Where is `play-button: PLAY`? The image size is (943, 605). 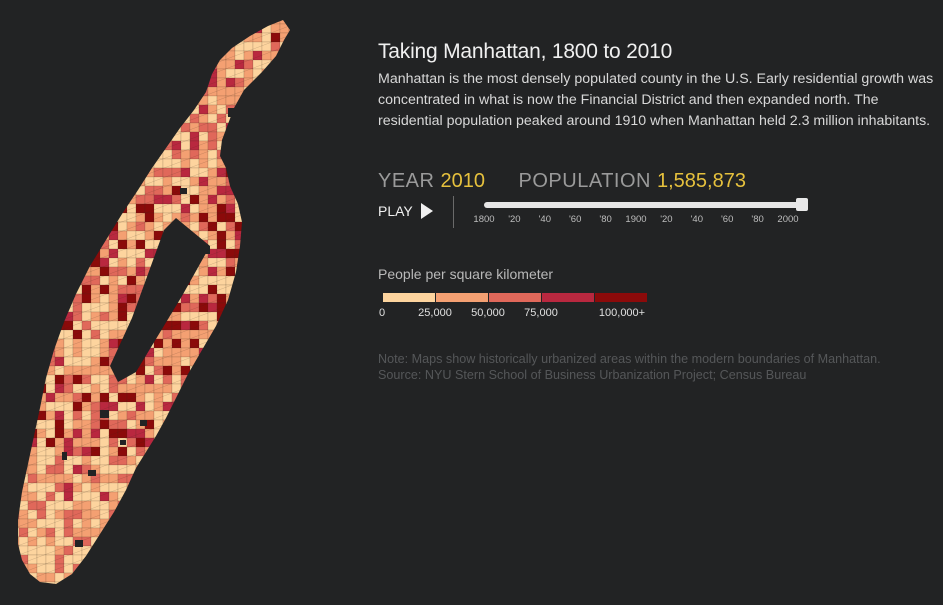
play-button: PLAY is located at coordinates (405, 211).